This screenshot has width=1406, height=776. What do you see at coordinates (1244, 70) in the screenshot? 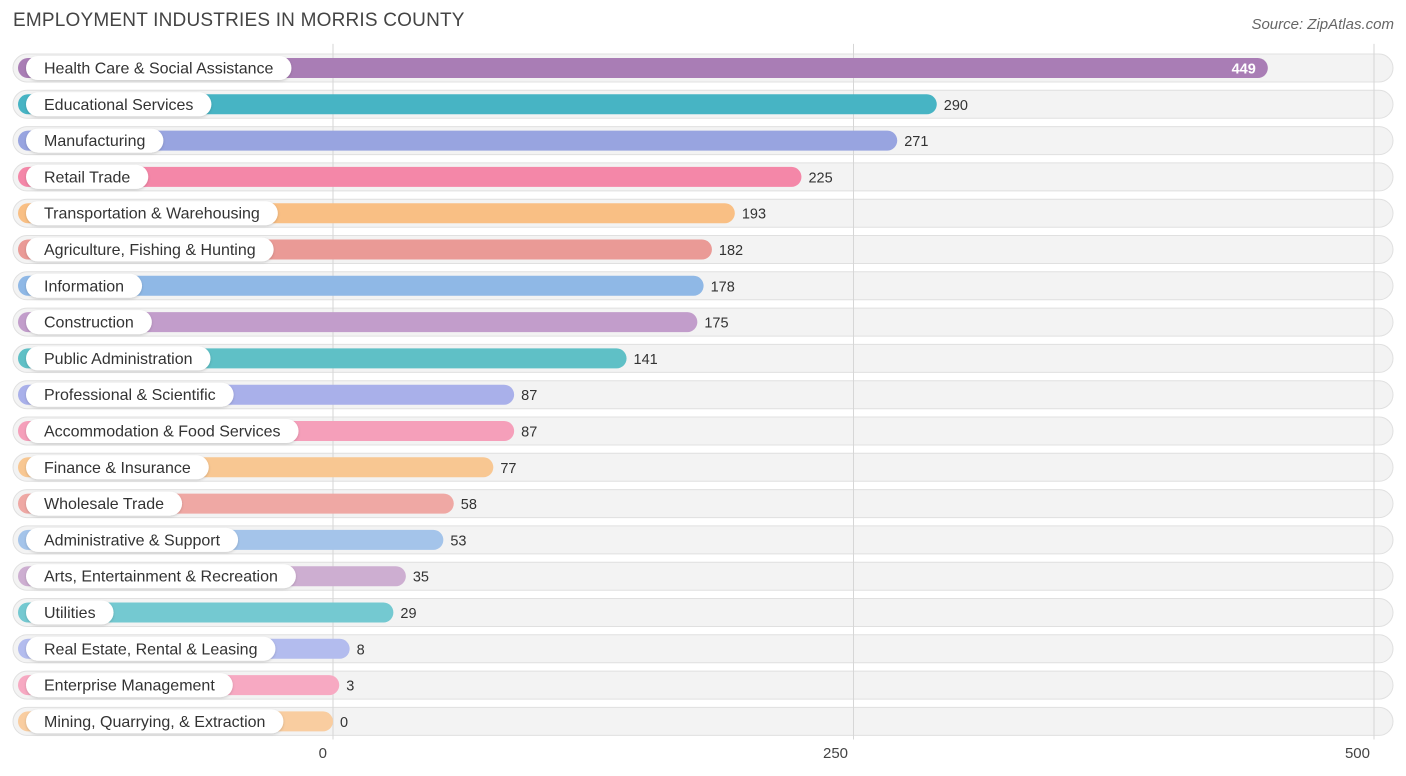
I see `value-label: 449` at bounding box center [1244, 70].